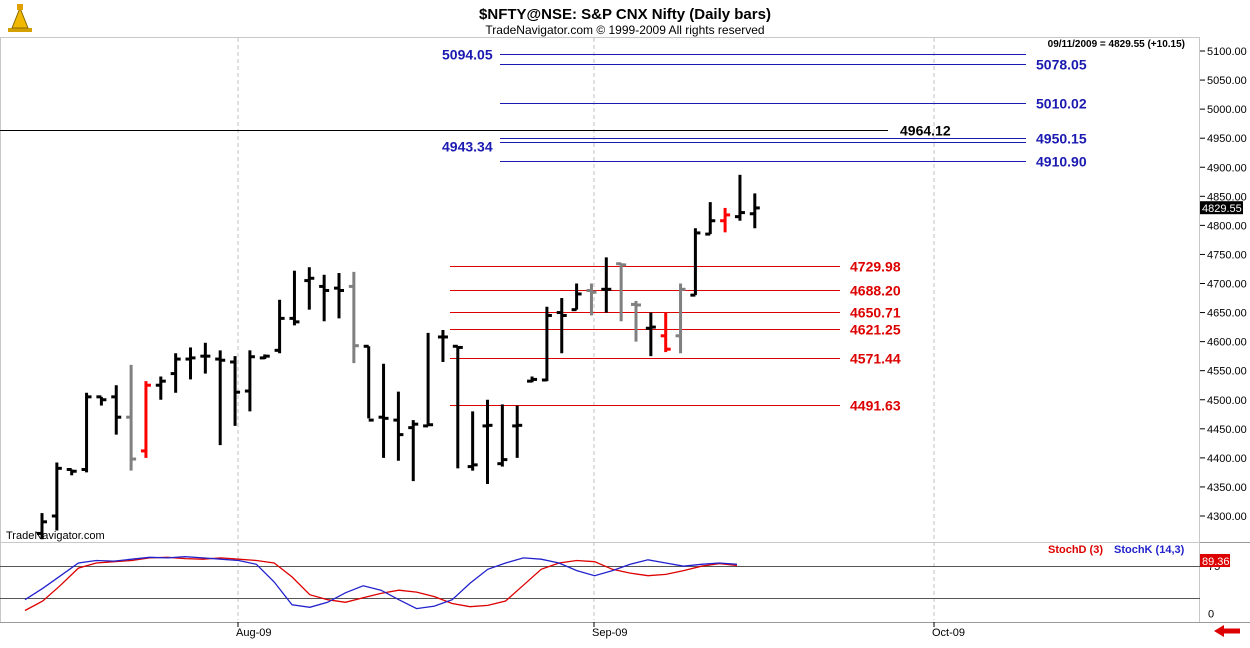 The height and width of the screenshot is (648, 1250). What do you see at coordinates (467, 55) in the screenshot?
I see `resistance-label: 5094.05` at bounding box center [467, 55].